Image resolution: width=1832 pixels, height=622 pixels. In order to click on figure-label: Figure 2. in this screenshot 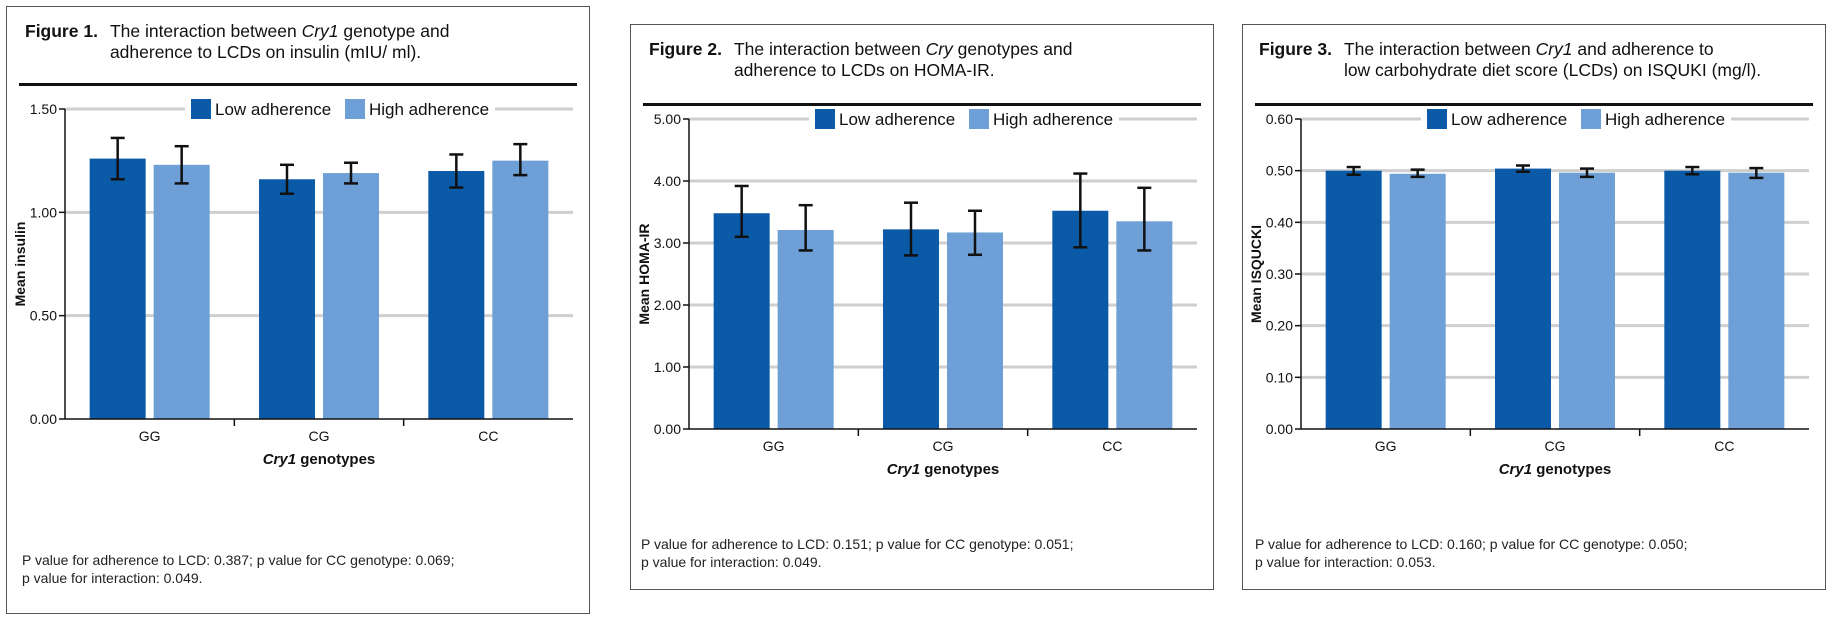, I will do `click(685, 49)`.